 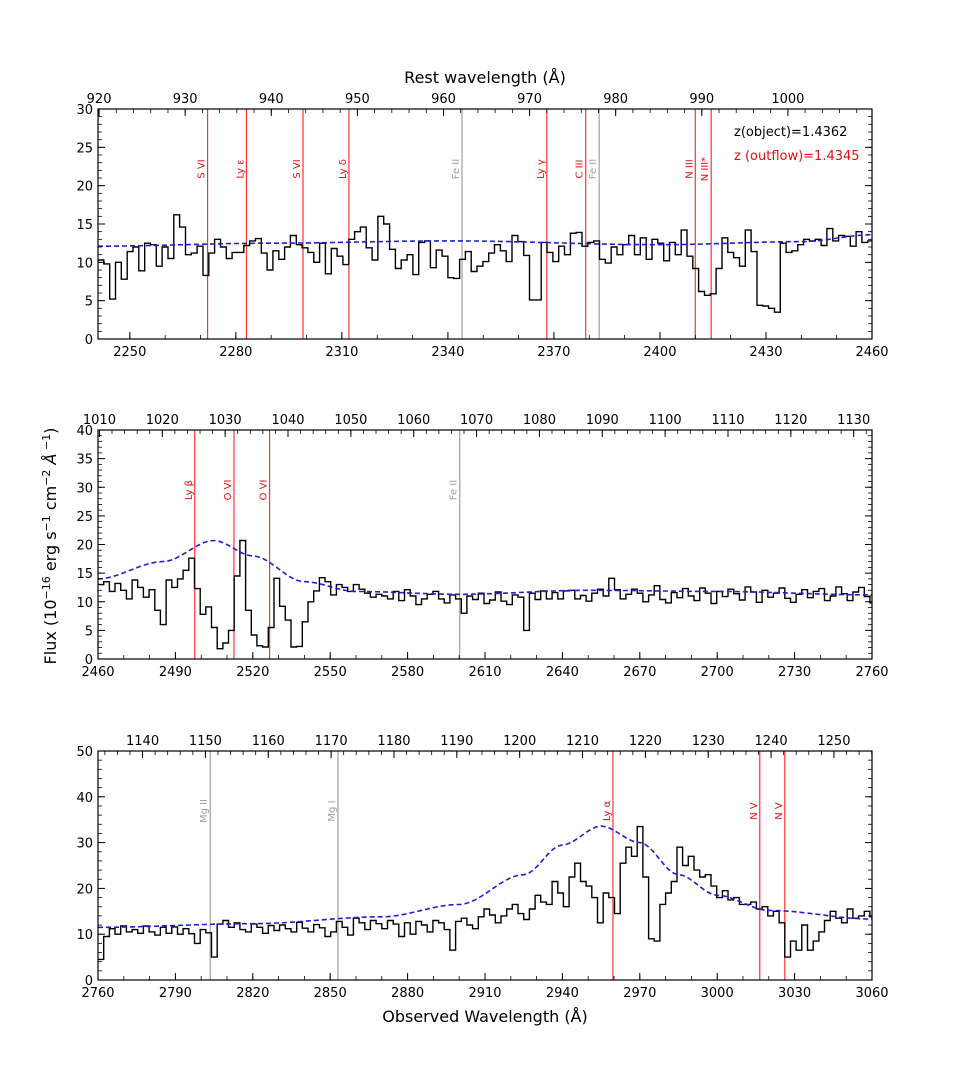 I want to click on rest-tick-label: 1170, so click(x=331, y=741).